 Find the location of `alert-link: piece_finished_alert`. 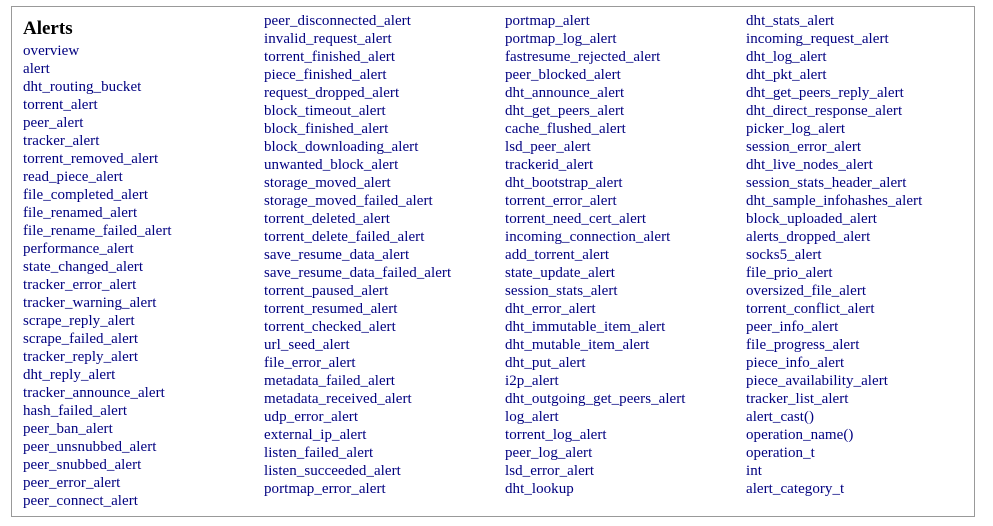

alert-link: piece_finished_alert is located at coordinates (325, 75).